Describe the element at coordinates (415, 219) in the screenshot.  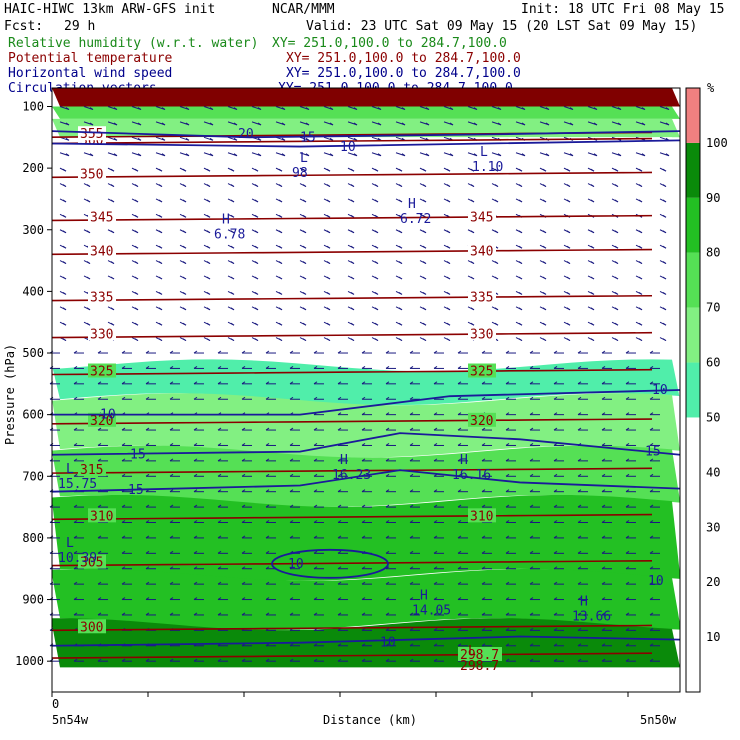
I see `extremum-value: 6.72` at that location.